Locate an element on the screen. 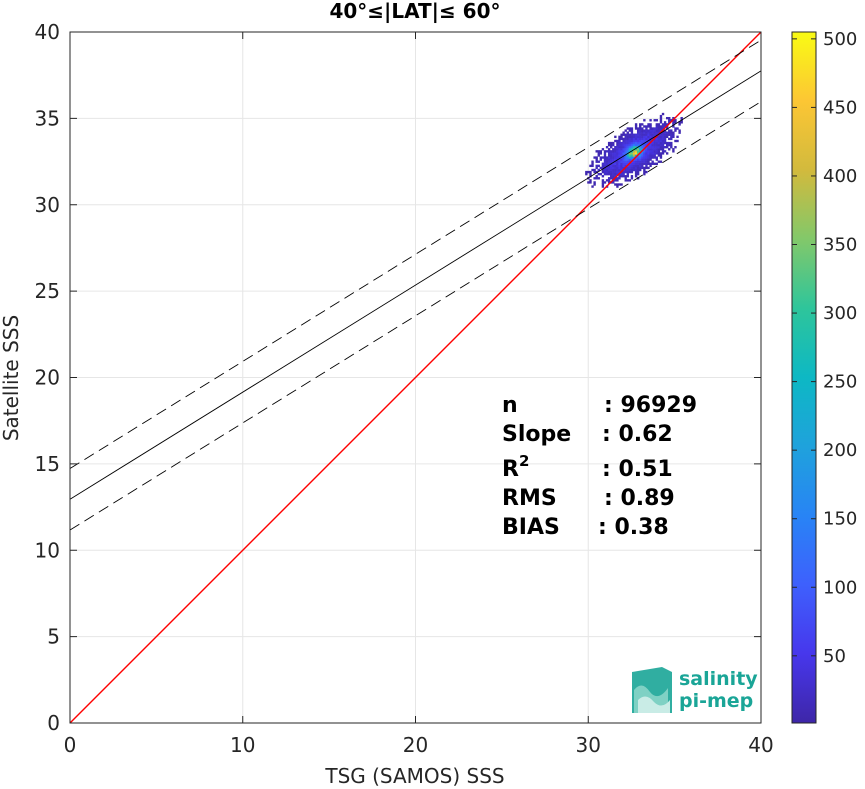  colorbar-tick-label: 100 is located at coordinates (840, 587).